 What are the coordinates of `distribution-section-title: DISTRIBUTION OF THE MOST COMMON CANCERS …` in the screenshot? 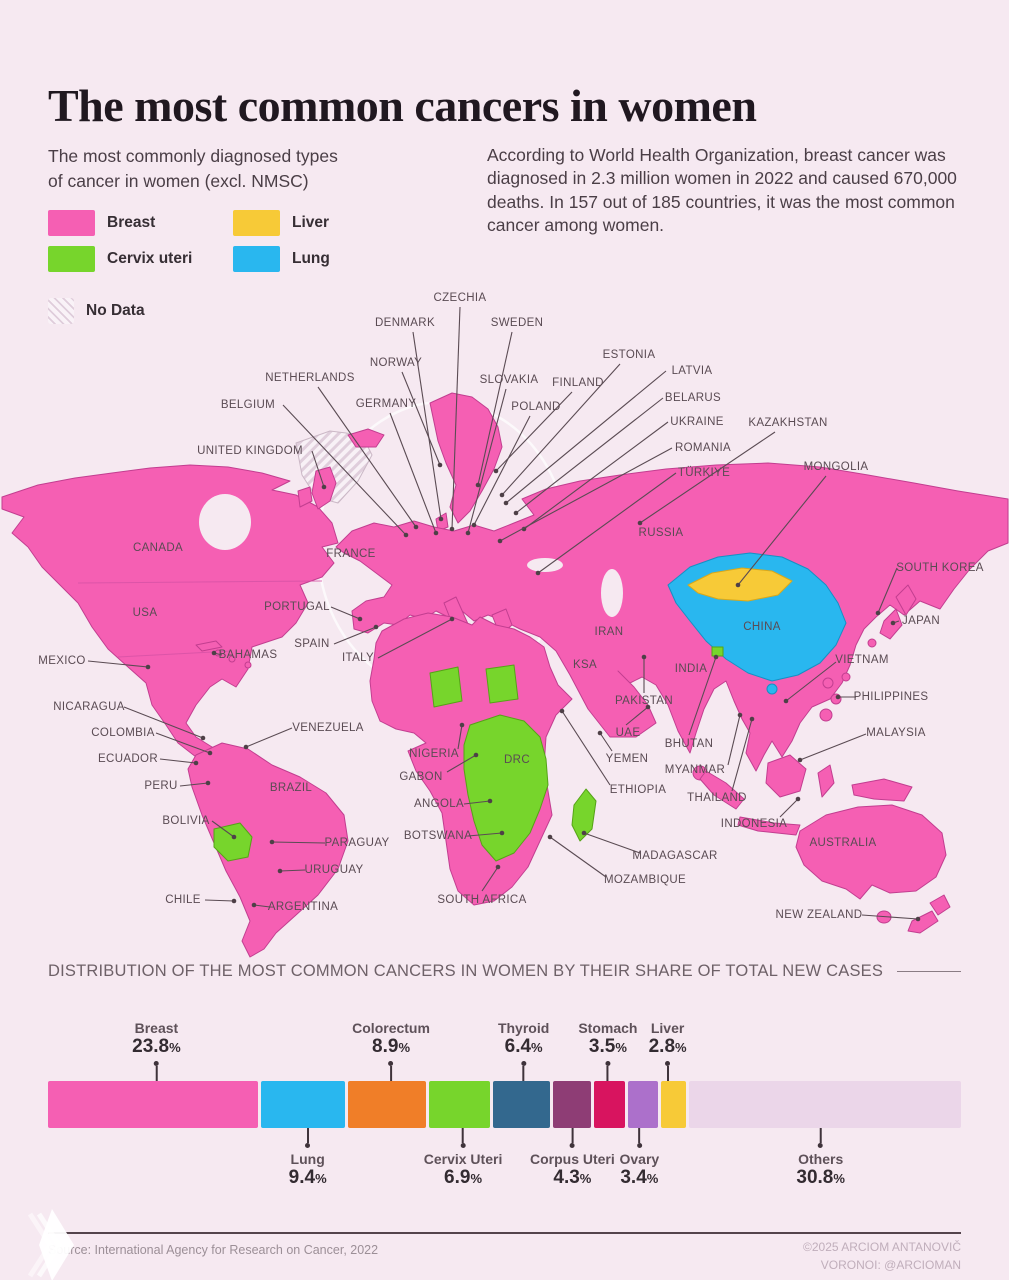 It's located at (466, 971).